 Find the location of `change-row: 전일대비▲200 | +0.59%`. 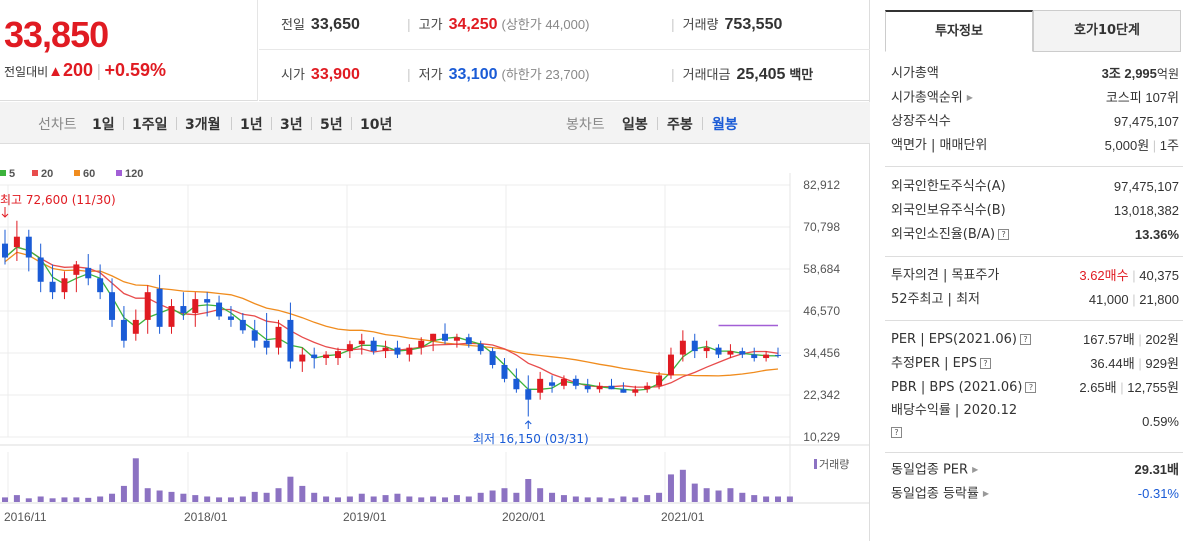

change-row: 전일대비▲200 | +0.59% is located at coordinates (85, 70).